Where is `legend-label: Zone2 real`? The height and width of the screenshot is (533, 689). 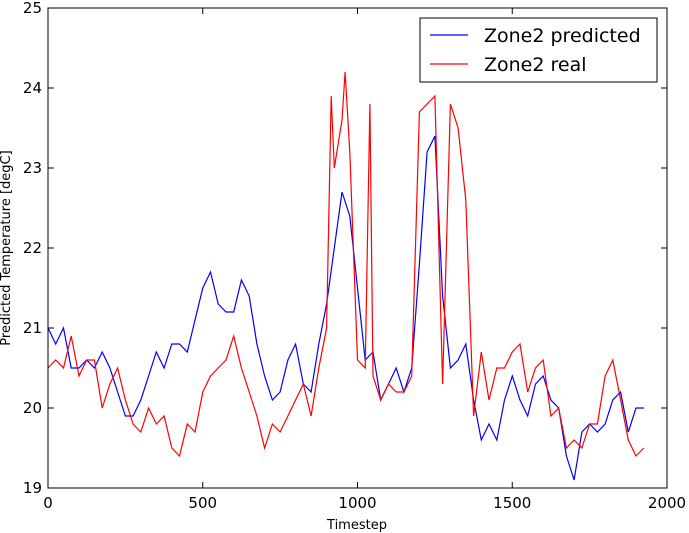 legend-label: Zone2 real is located at coordinates (535, 65).